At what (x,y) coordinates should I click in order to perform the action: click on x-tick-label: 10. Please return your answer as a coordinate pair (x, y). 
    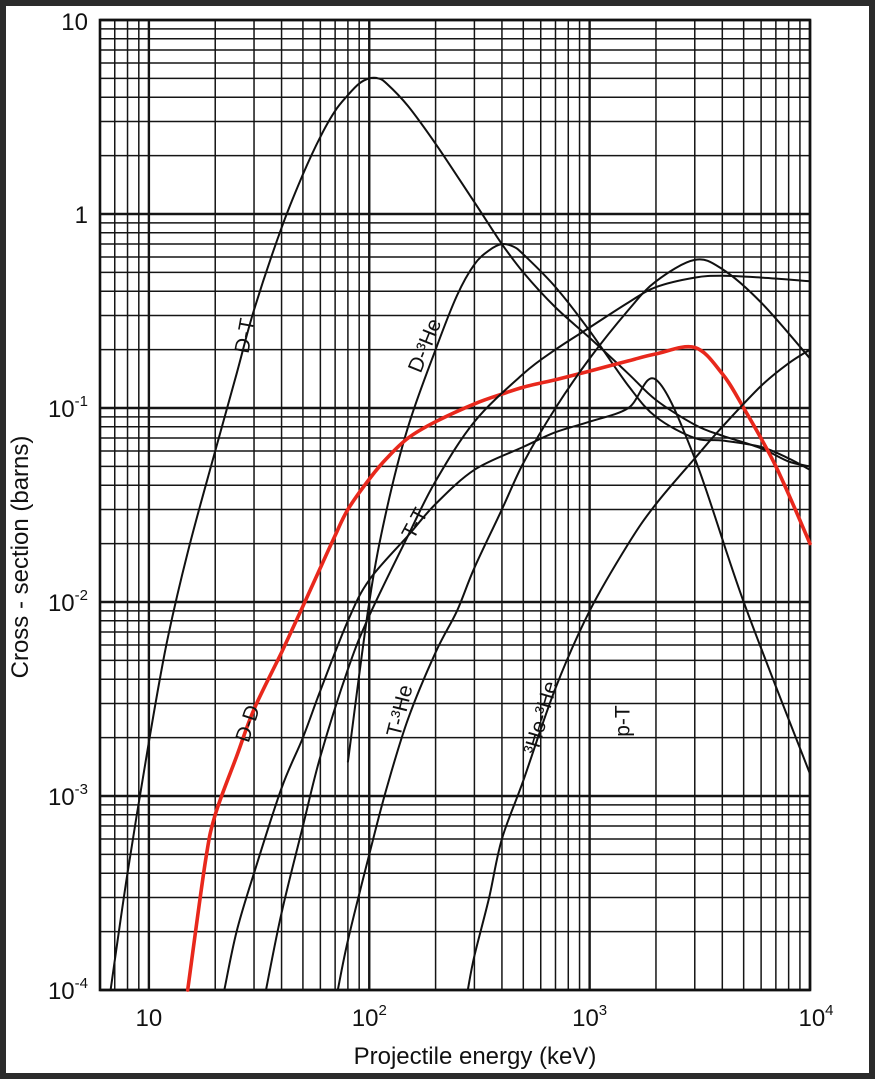
    Looking at the image, I should click on (149, 1018).